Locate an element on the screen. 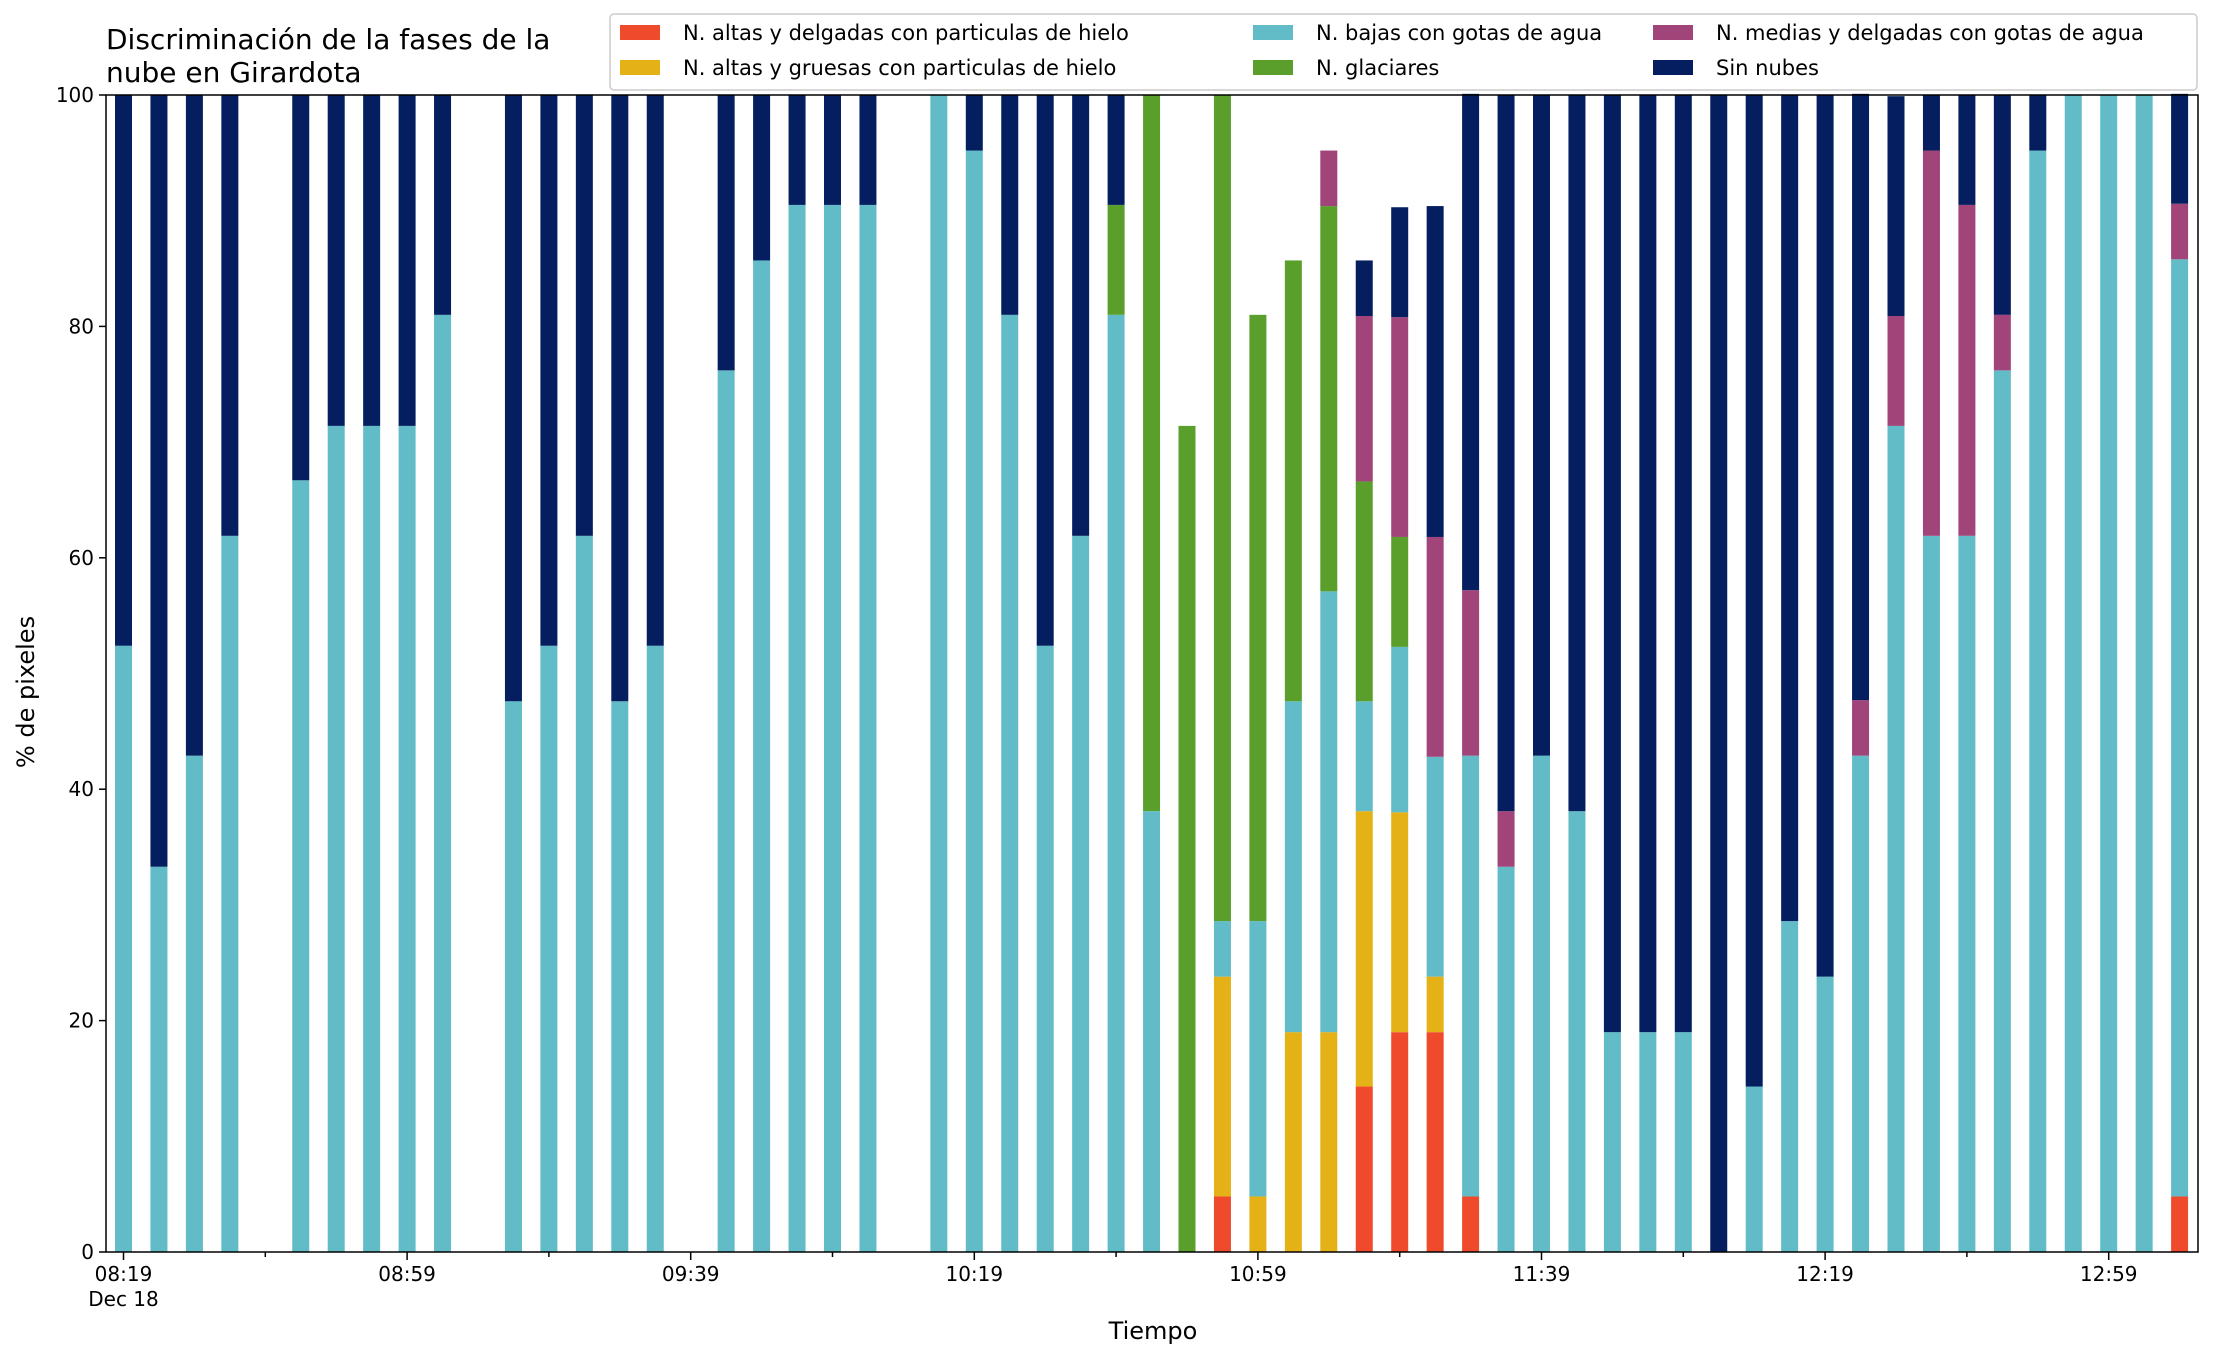 The image size is (2216, 1355). bar-segment-17-s2 is located at coordinates (726, 811).